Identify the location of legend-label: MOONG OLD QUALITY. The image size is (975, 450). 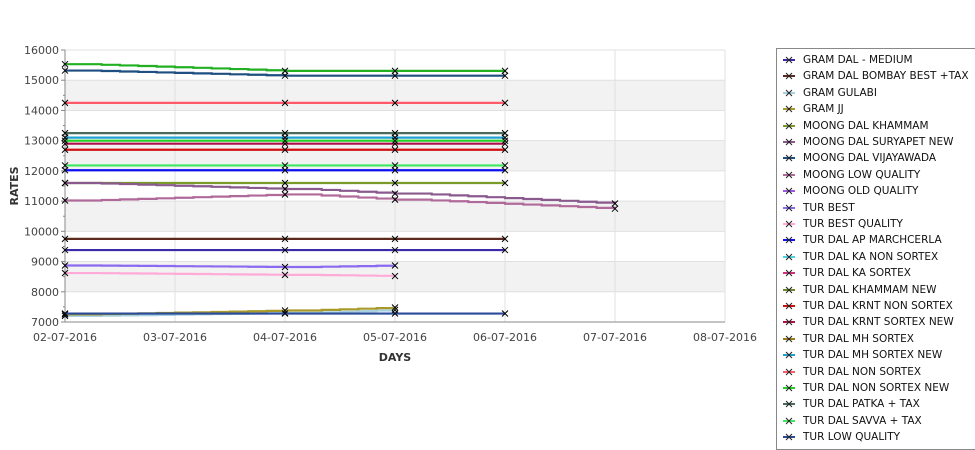
(861, 191).